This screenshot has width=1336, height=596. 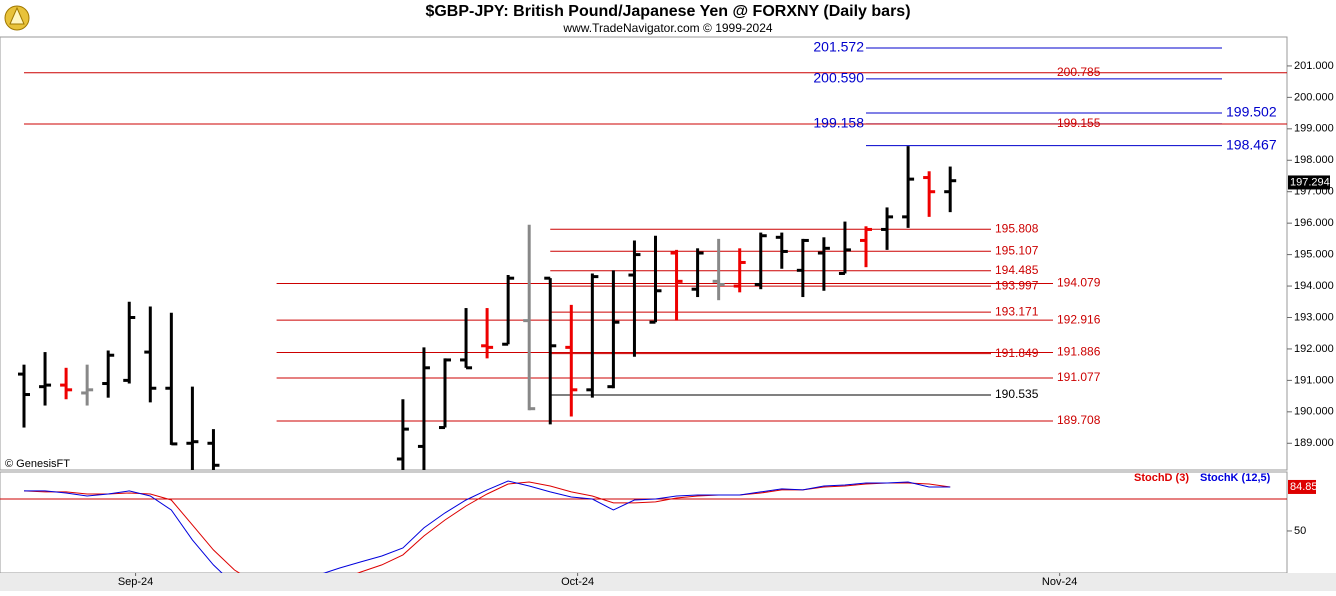 I want to click on level-label: 199.502, so click(x=1251, y=112).